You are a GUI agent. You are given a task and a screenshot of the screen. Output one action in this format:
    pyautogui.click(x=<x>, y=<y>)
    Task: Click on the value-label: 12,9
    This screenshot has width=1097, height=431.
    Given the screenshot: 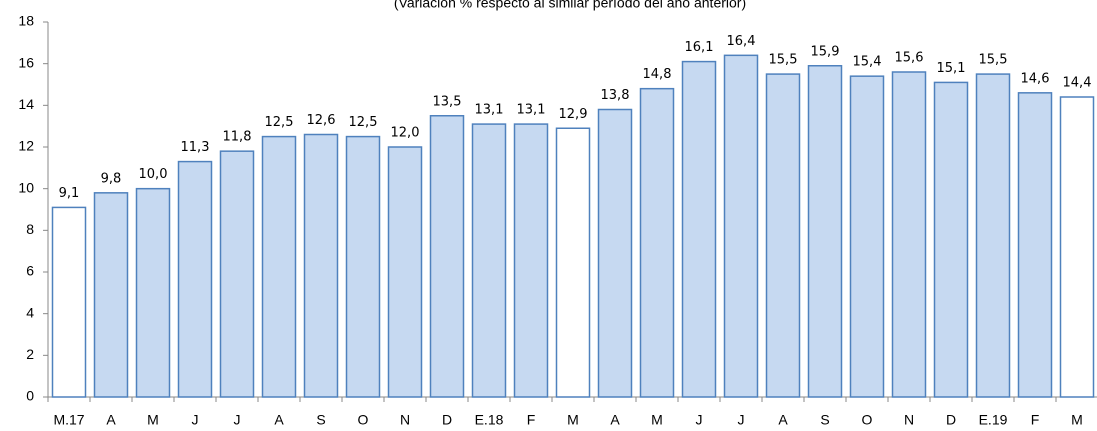 What is the action you would take?
    pyautogui.click(x=573, y=114)
    